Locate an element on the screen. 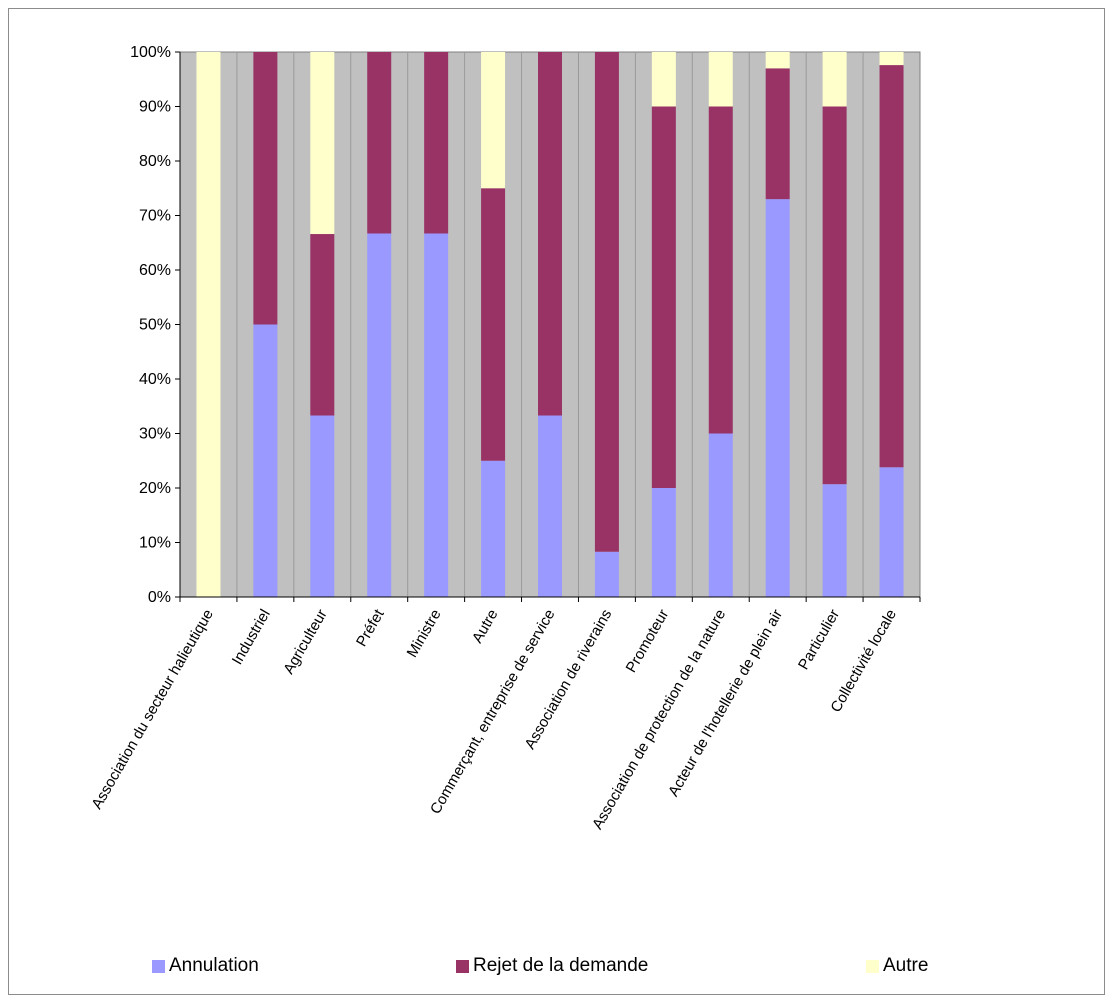 Image resolution: width=1115 pixels, height=1007 pixels. y-axis-ticks: 0% 10% 20% 30% 40% 50% 60% 70% 80% 90% 100% is located at coordinates (155, 325).